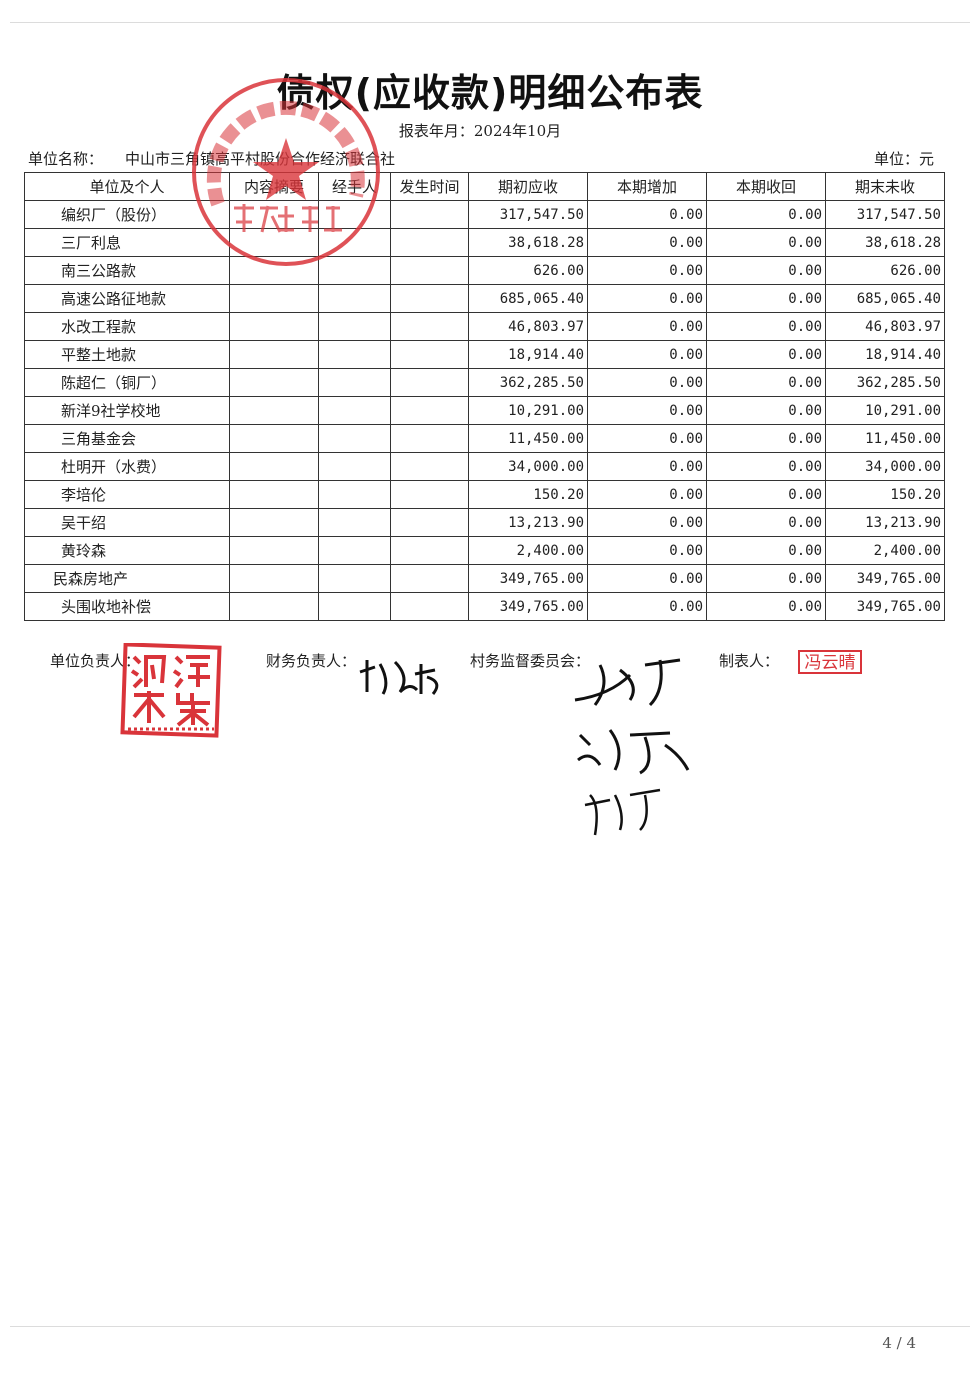 The height and width of the screenshot is (1386, 980). What do you see at coordinates (528, 410) in the screenshot?
I see `cell-opening: 10,291.00` at bounding box center [528, 410].